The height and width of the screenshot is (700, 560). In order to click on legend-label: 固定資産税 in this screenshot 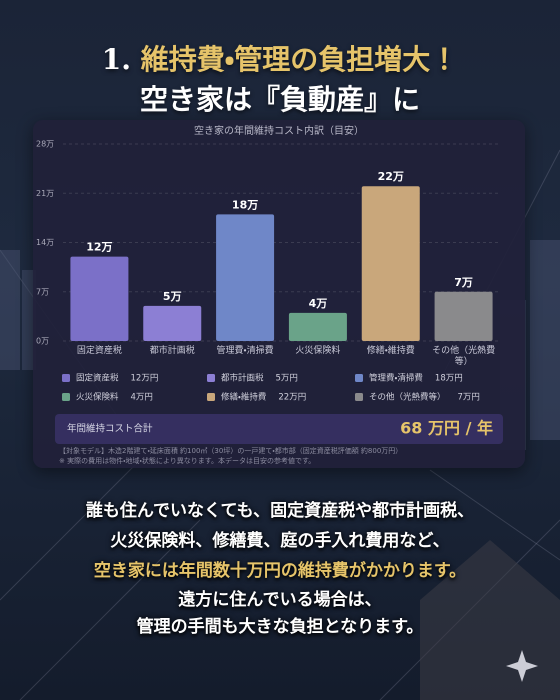, I will do `click(97, 378)`.